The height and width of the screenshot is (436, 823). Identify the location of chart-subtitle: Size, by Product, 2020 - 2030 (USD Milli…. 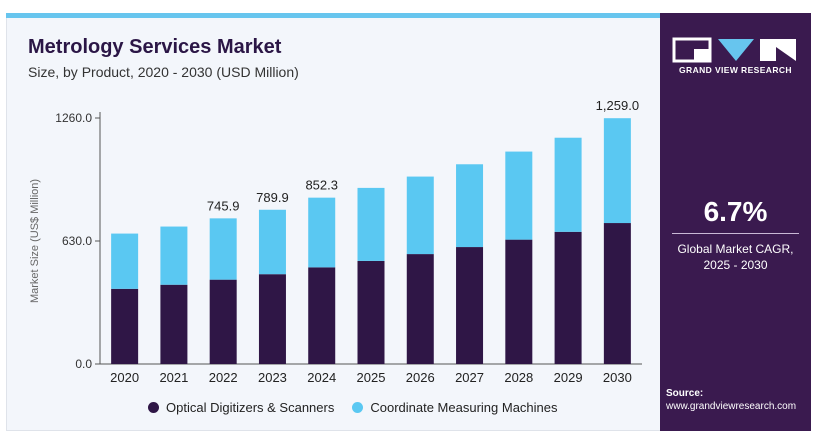
(163, 72).